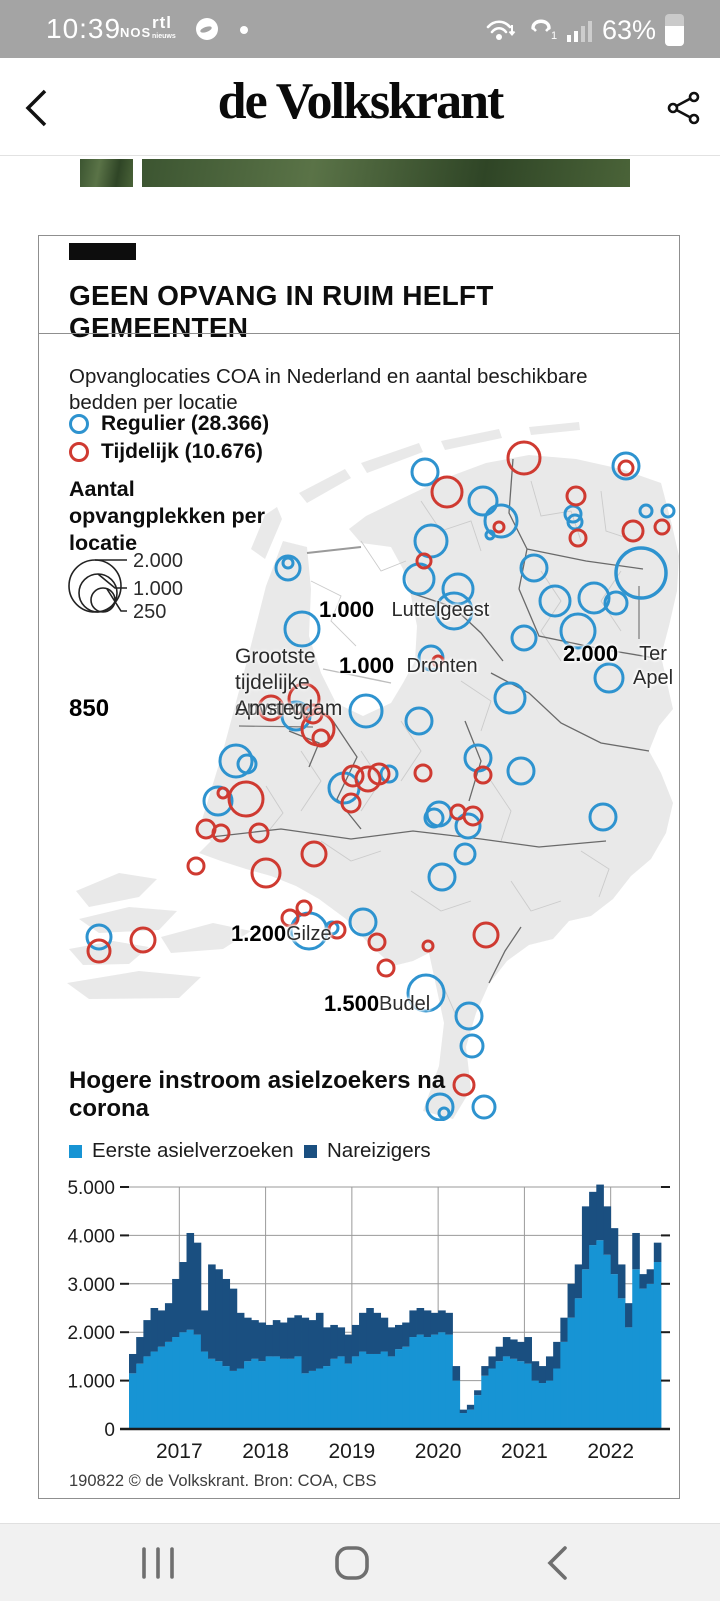 The height and width of the screenshot is (1601, 720). I want to click on nav-back-icon, so click(557, 1563).